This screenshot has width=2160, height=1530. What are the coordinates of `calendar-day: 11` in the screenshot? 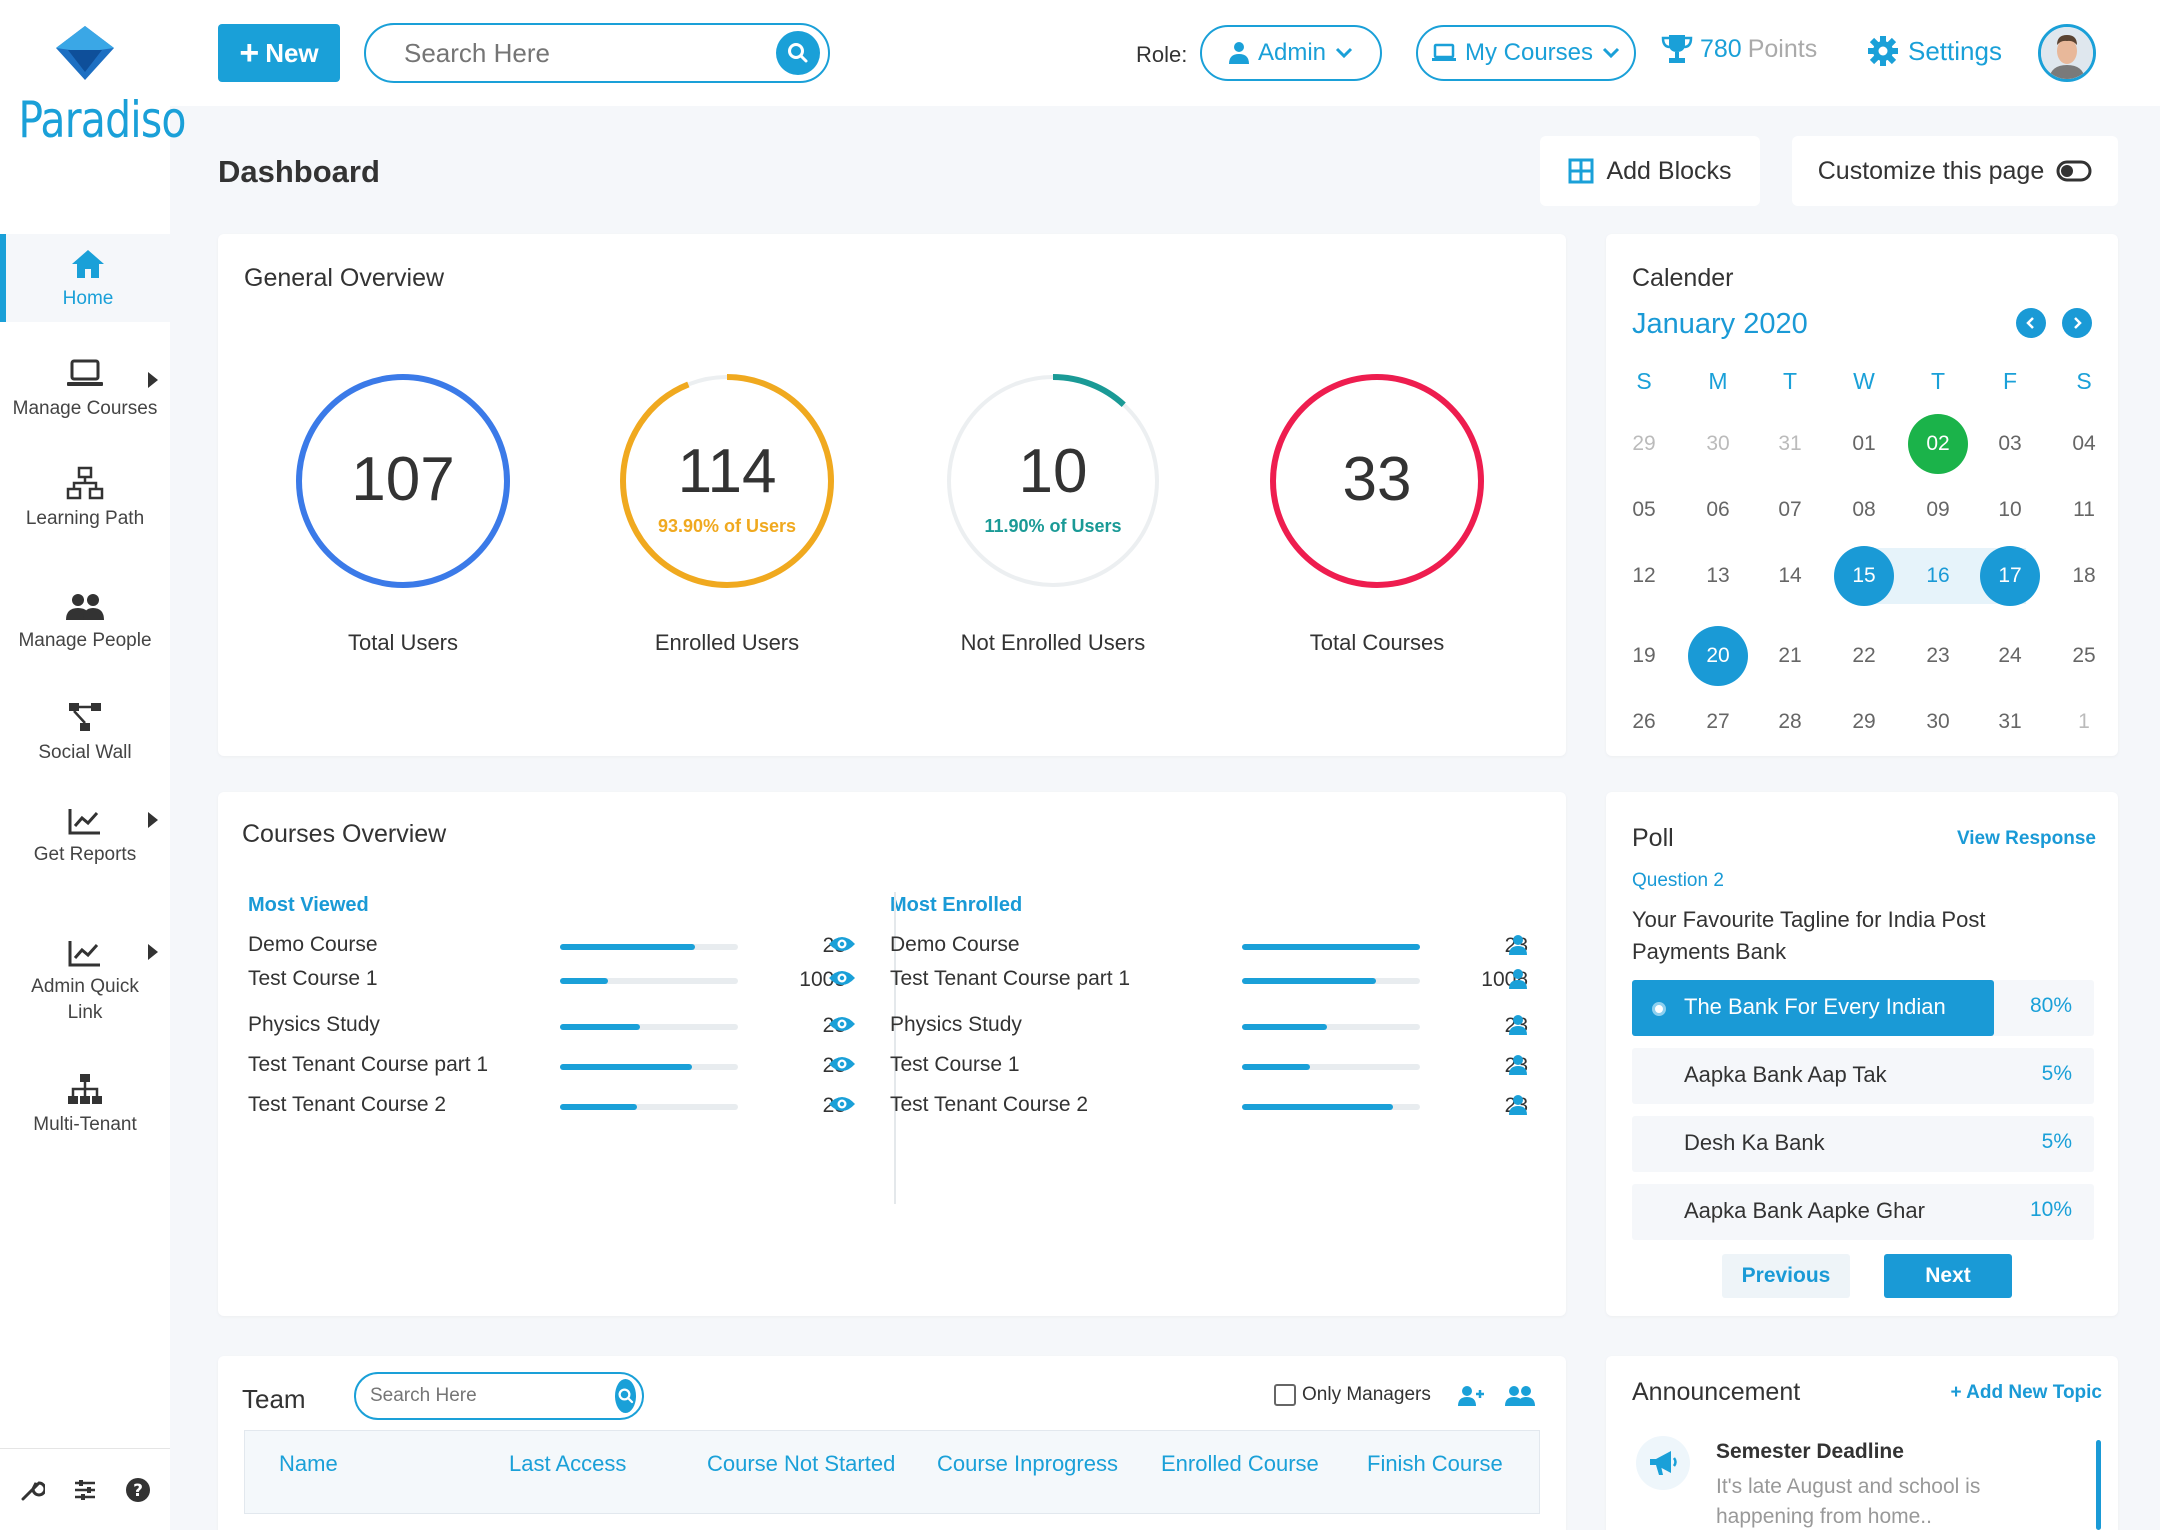 It's located at (2084, 509).